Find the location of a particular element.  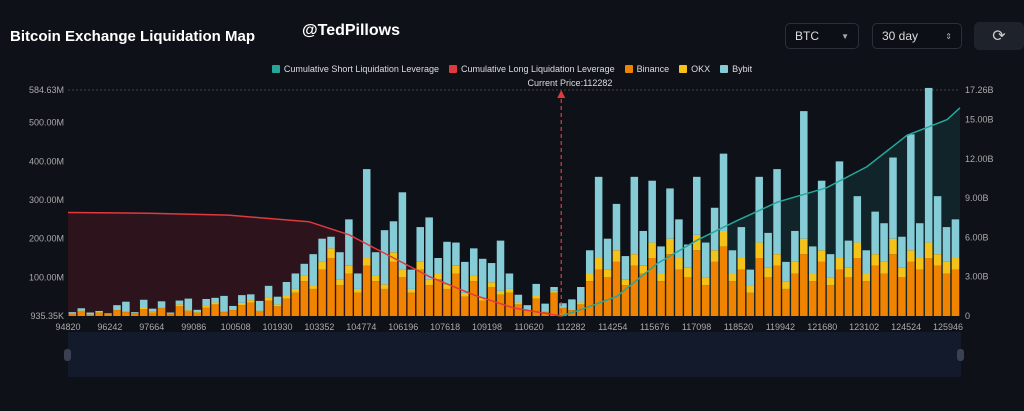

x-tick: 96242 is located at coordinates (109, 327).